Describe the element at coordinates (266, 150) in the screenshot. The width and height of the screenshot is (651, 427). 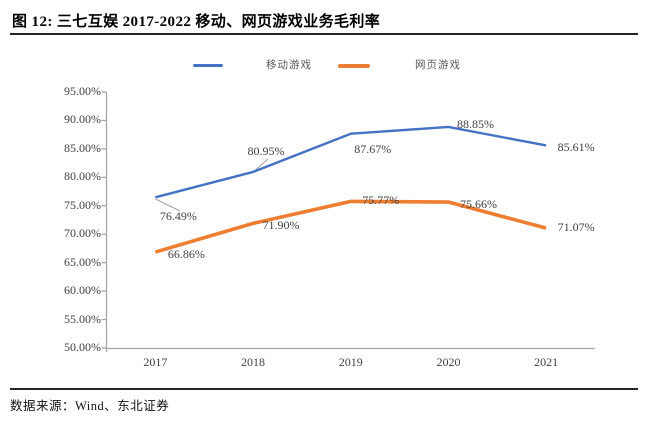
I see `data-label: 80.95%` at that location.